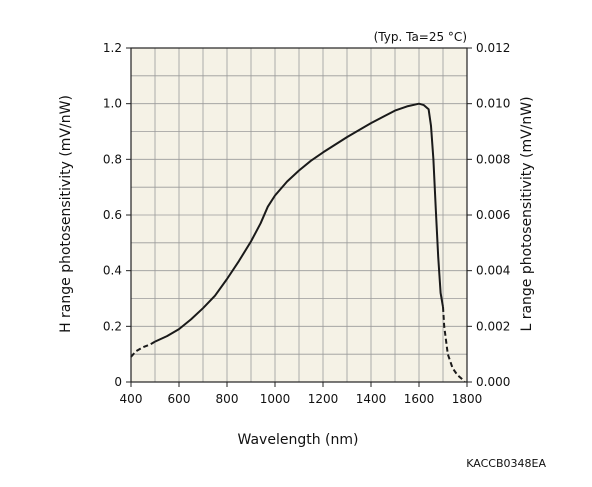  What do you see at coordinates (493, 382) in the screenshot?
I see `y-right-tick-label: 0.000` at bounding box center [493, 382].